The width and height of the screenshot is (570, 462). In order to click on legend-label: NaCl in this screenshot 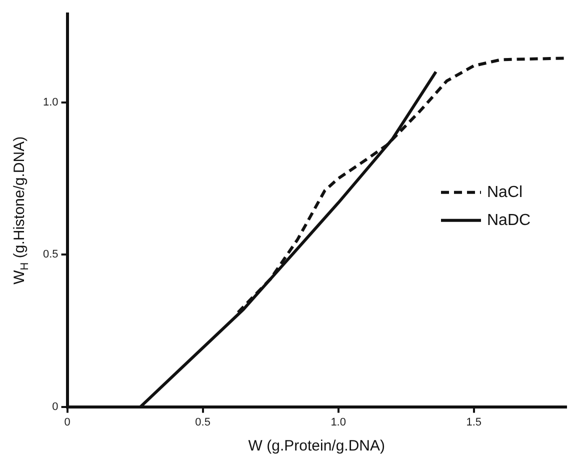, I will do `click(505, 192)`.